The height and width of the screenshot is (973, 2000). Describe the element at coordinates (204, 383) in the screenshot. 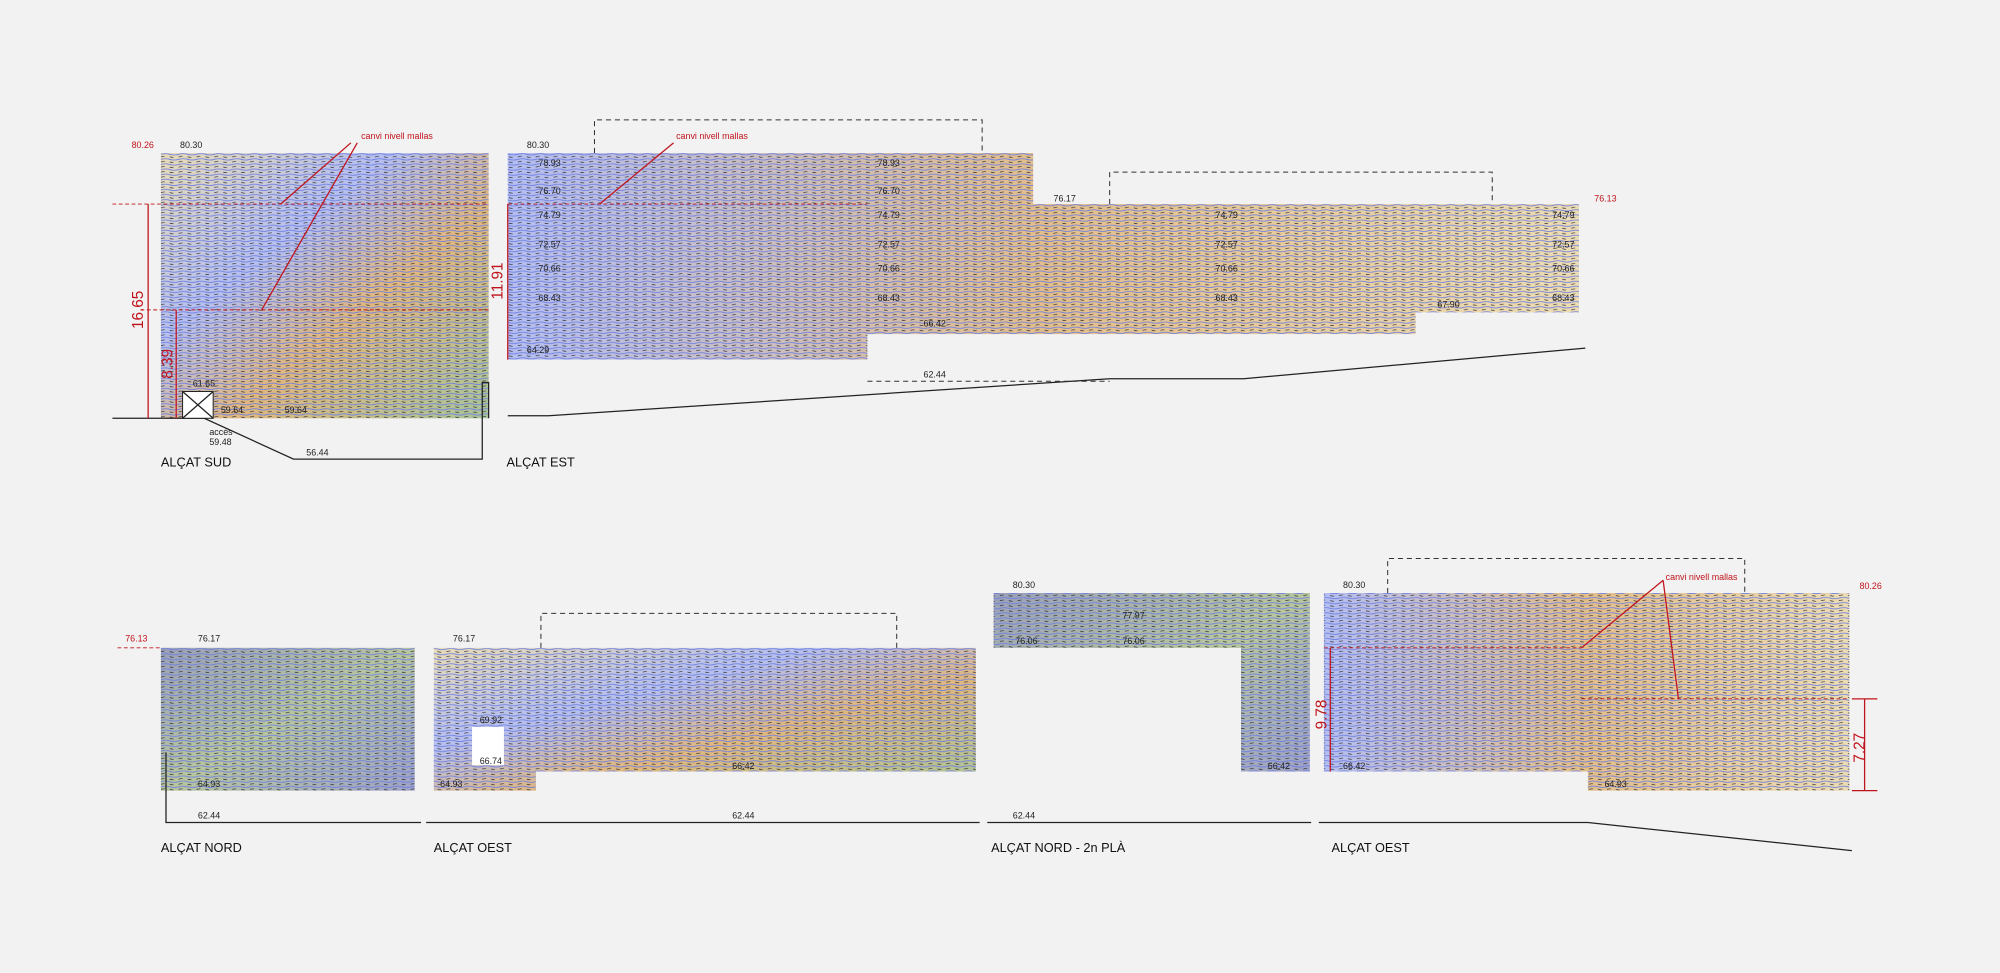

I see `level: 61.65` at that location.